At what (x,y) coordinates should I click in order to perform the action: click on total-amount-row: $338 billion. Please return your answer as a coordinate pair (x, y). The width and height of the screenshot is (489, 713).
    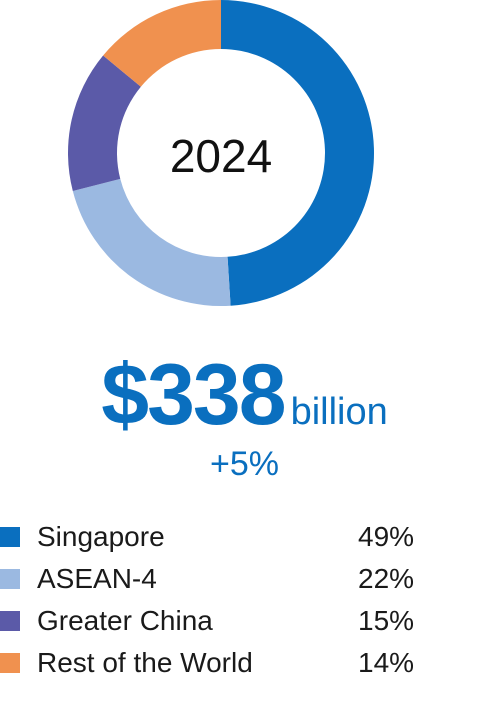
    Looking at the image, I should click on (244, 395).